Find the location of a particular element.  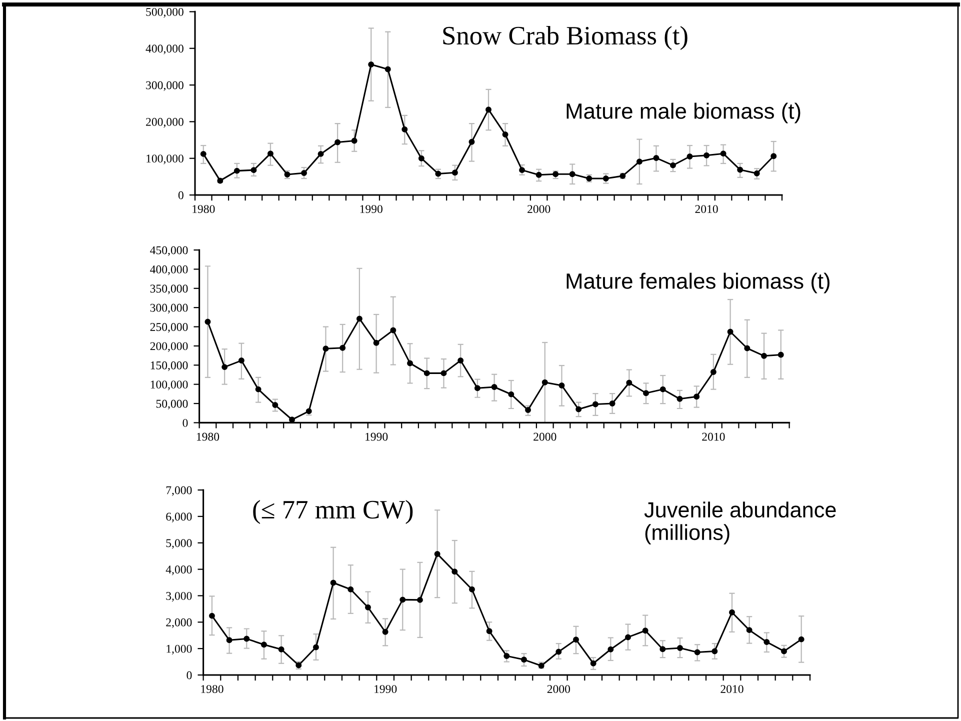

y-tick-label: 3,000 is located at coordinates (179, 597).